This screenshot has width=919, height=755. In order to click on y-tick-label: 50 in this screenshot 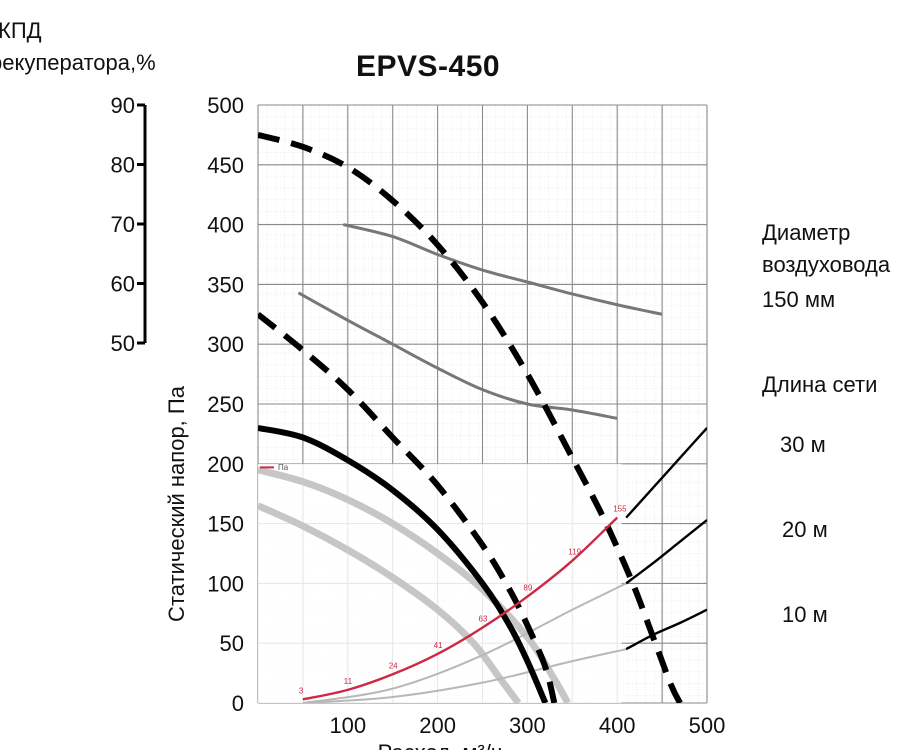, I will do `click(232, 643)`.